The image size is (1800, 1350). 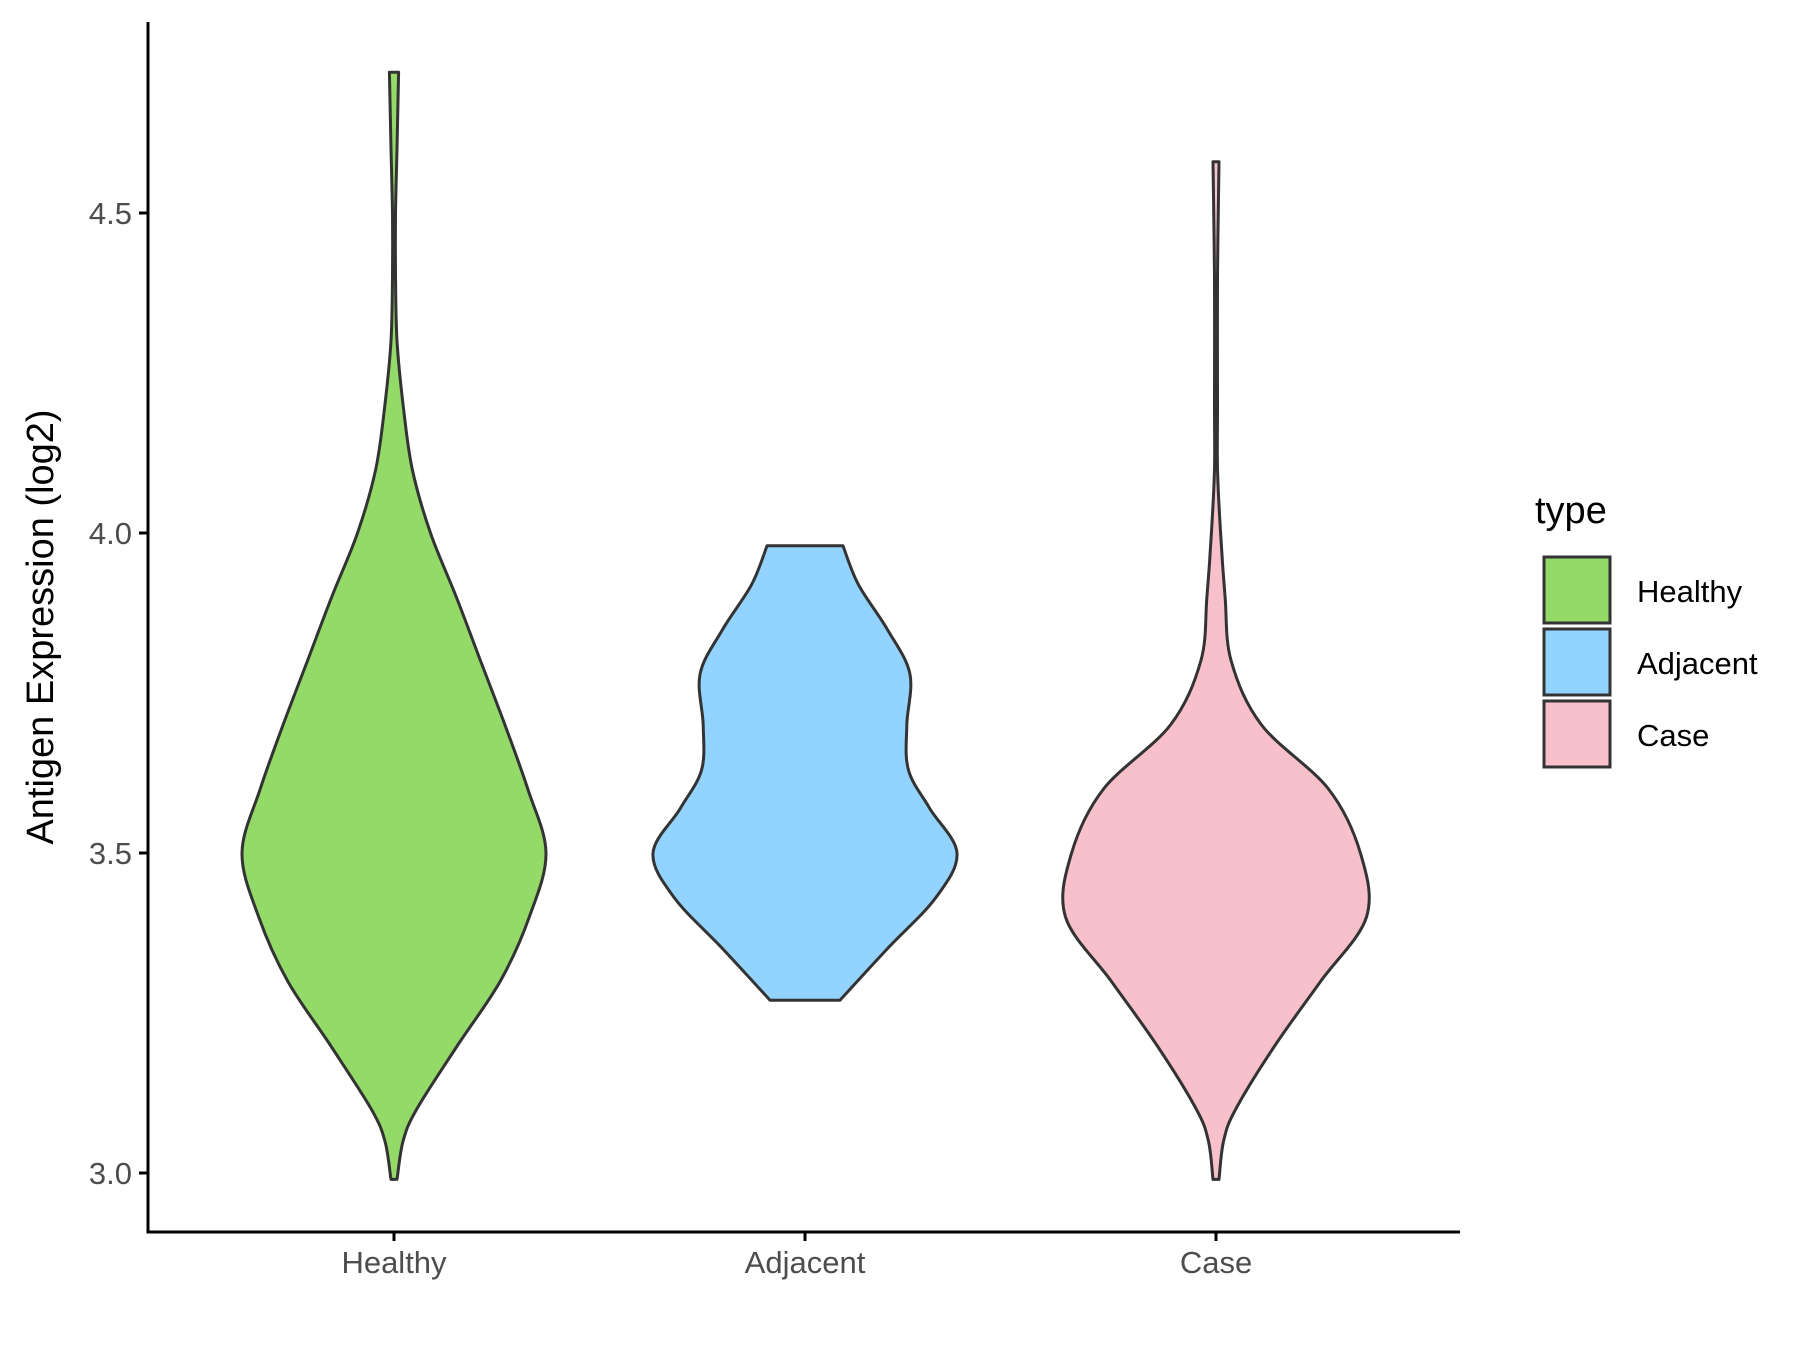 I want to click on legend-key-healthy, so click(x=1577, y=590).